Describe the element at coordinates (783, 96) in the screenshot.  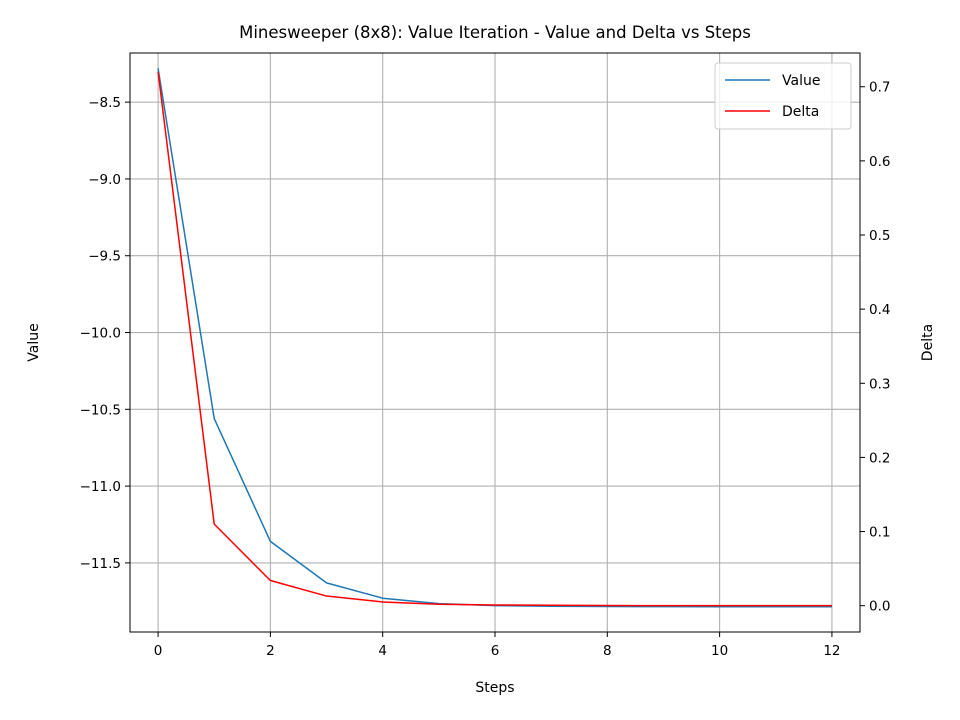
I see `legend: Value Delta` at that location.